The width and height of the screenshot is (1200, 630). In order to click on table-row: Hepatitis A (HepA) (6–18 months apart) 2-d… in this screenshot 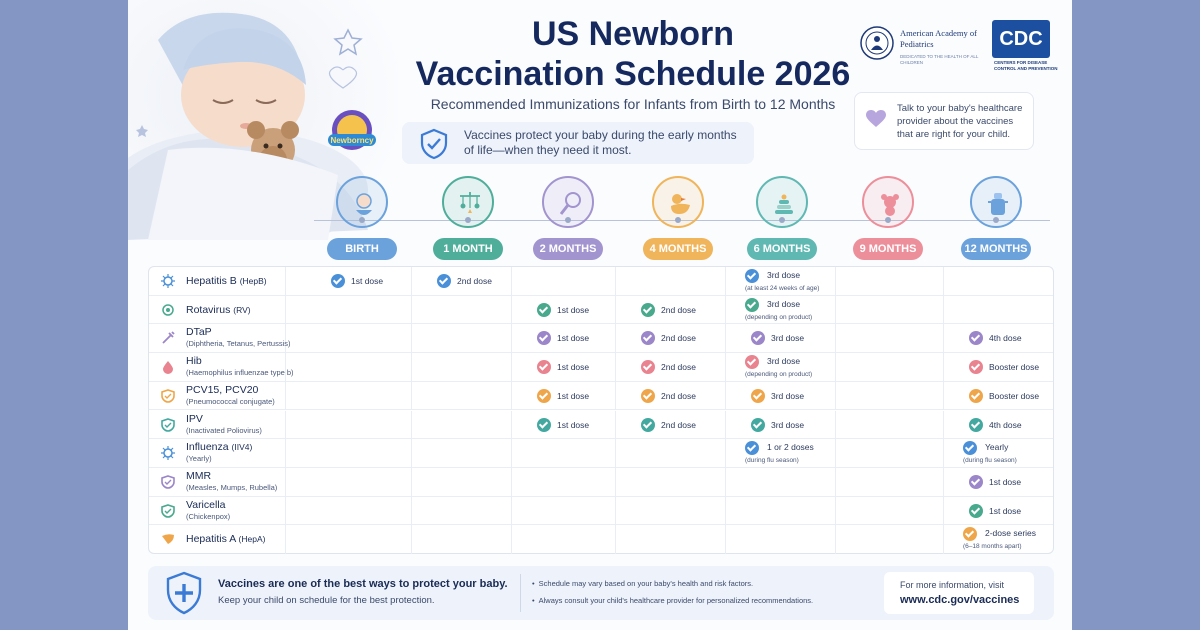, I will do `click(601, 539)`.